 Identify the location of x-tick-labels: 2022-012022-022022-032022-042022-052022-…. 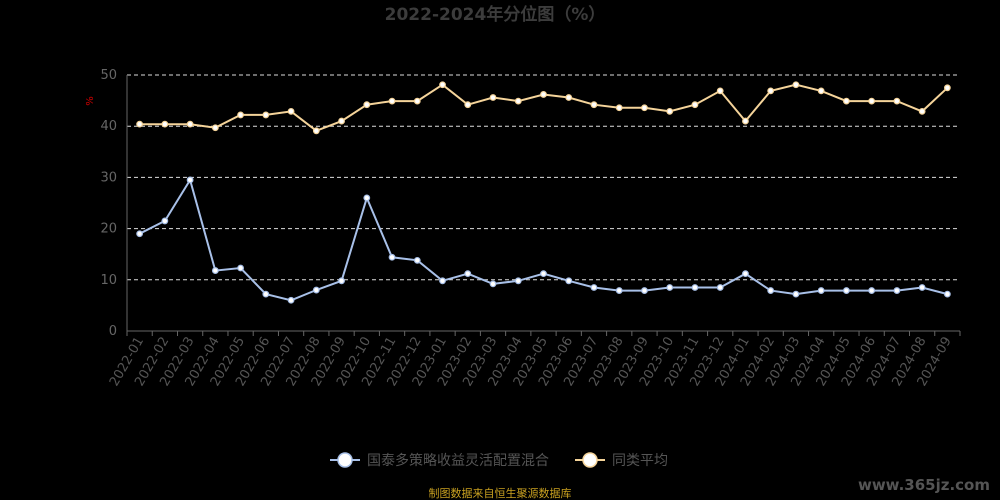
(531, 361).